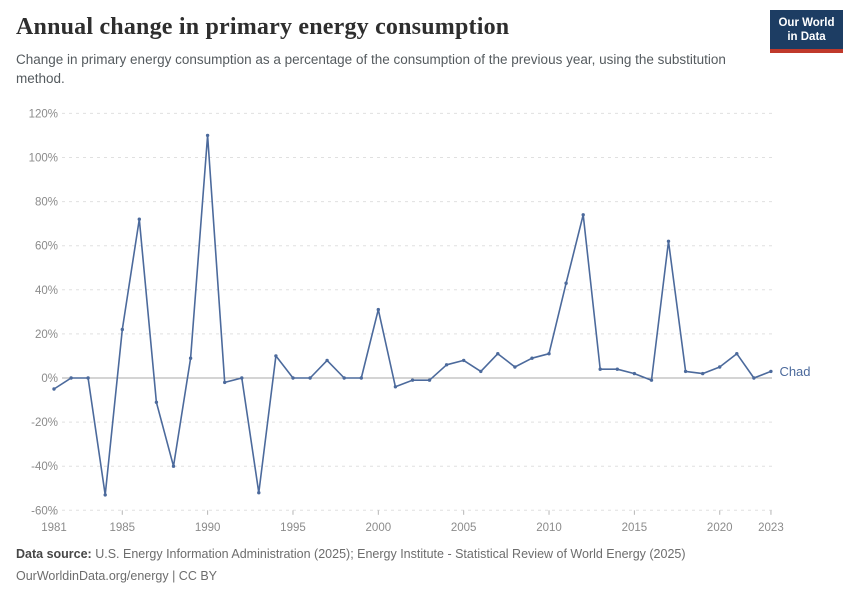 Image resolution: width=850 pixels, height=600 pixels. Describe the element at coordinates (46, 247) in the screenshot. I see `y-tick-label: 60%` at that location.